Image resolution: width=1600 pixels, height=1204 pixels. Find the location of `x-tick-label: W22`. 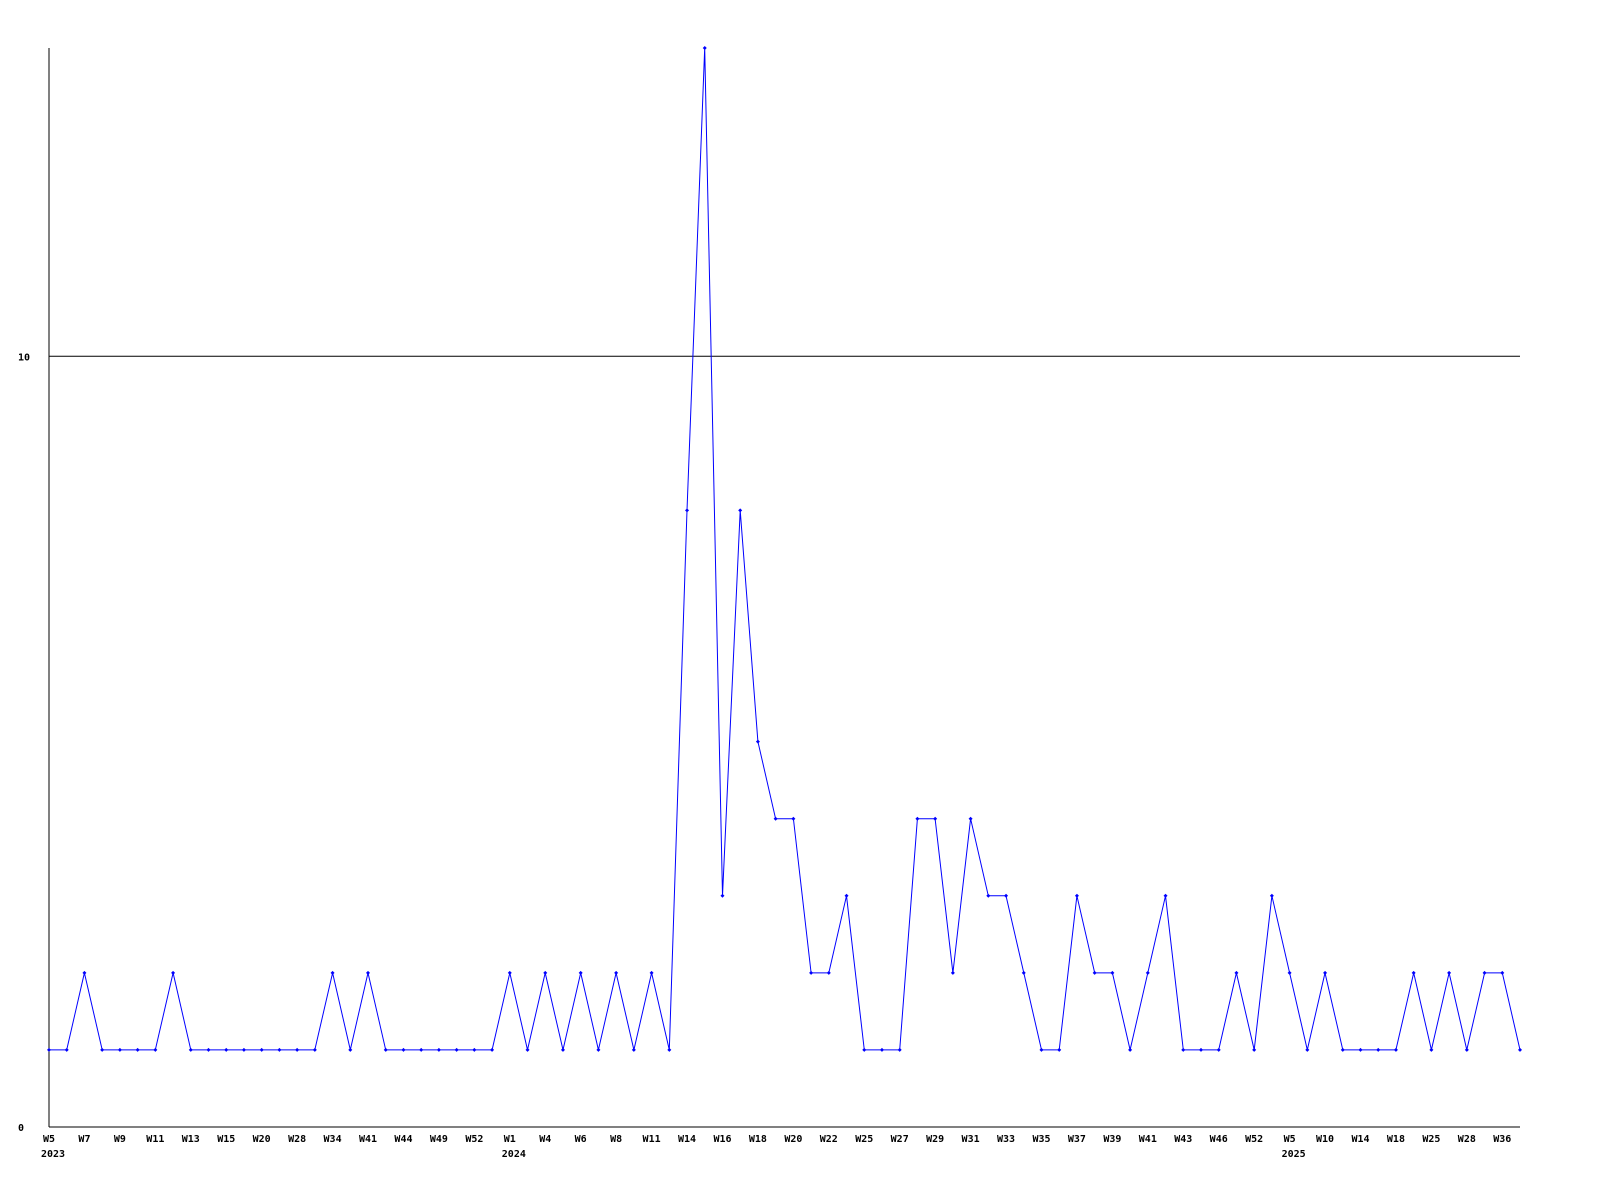

x-tick-label: W22 is located at coordinates (829, 1139).